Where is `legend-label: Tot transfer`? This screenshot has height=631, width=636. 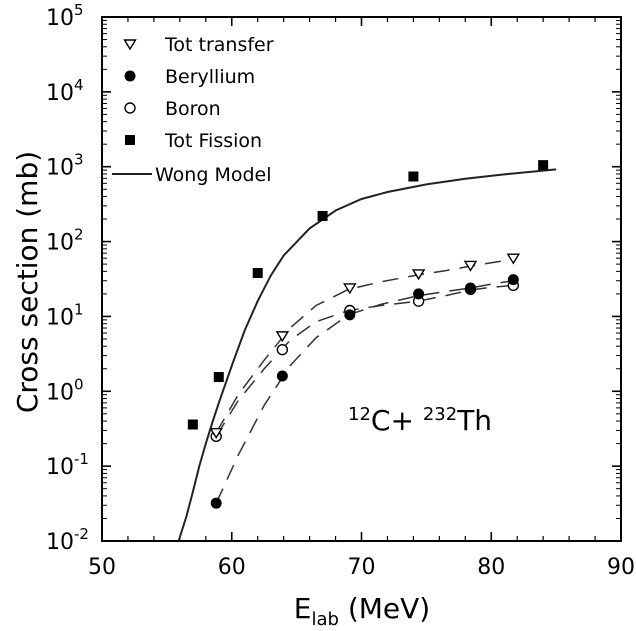
legend-label: Tot transfer is located at coordinates (219, 45).